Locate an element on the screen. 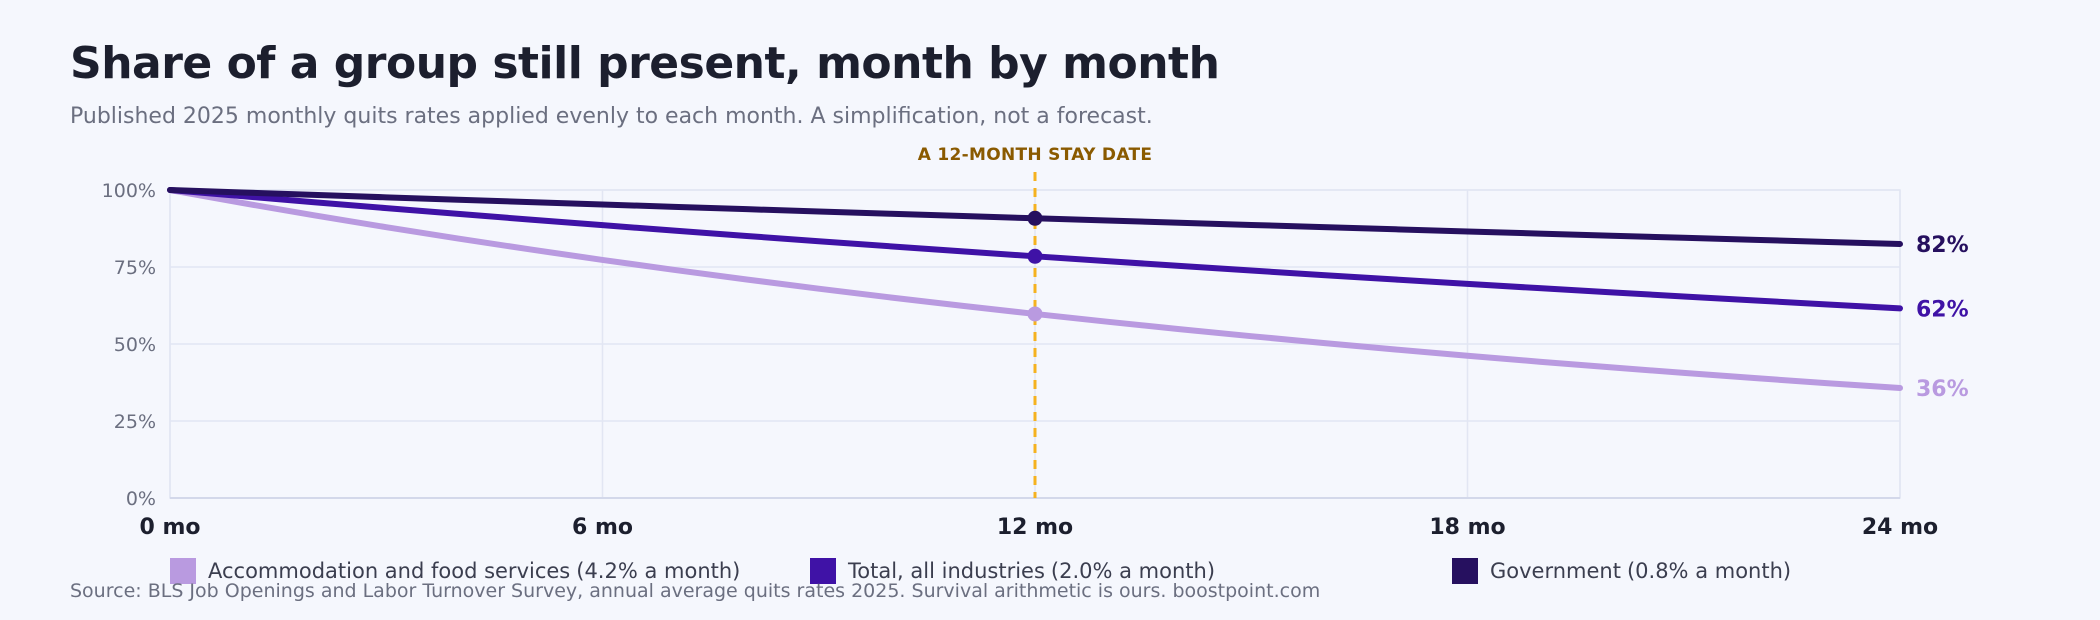  x-tick-label: 24 mo is located at coordinates (1900, 527).